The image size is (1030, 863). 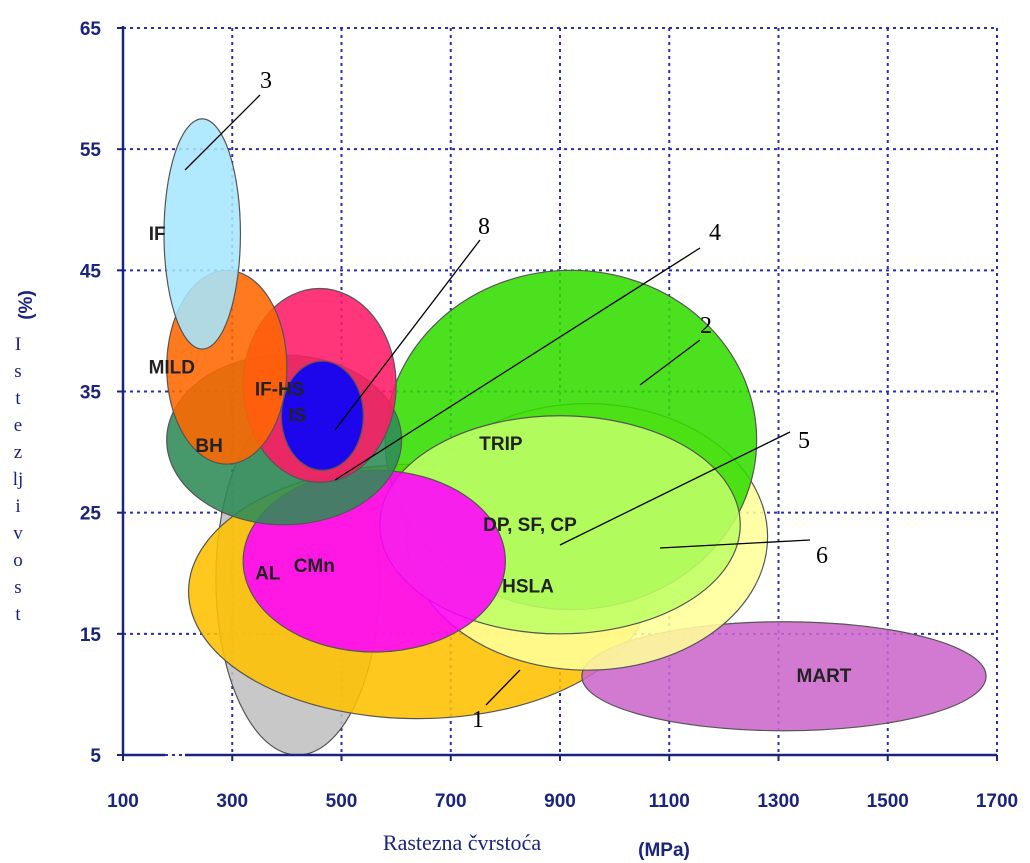 What do you see at coordinates (462, 842) in the screenshot?
I see `x-axis-title: Rastezna čvrstoća` at bounding box center [462, 842].